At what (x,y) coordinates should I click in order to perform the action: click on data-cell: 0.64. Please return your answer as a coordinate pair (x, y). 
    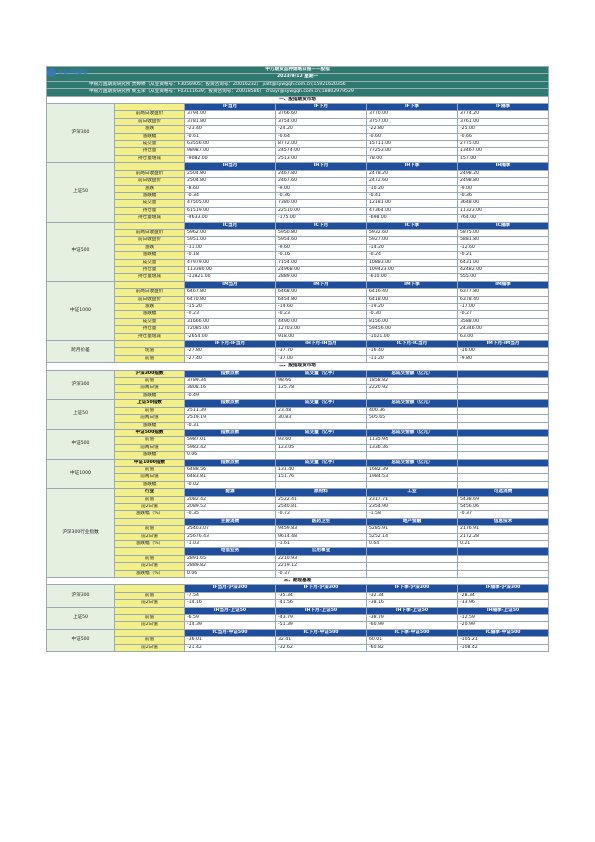
    Looking at the image, I should click on (412, 544).